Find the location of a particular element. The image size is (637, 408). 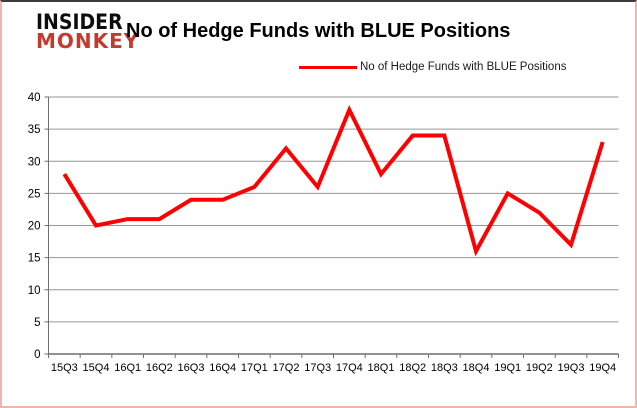

insider-monkey-logo: INSIDER MONKEY is located at coordinates (88, 32).